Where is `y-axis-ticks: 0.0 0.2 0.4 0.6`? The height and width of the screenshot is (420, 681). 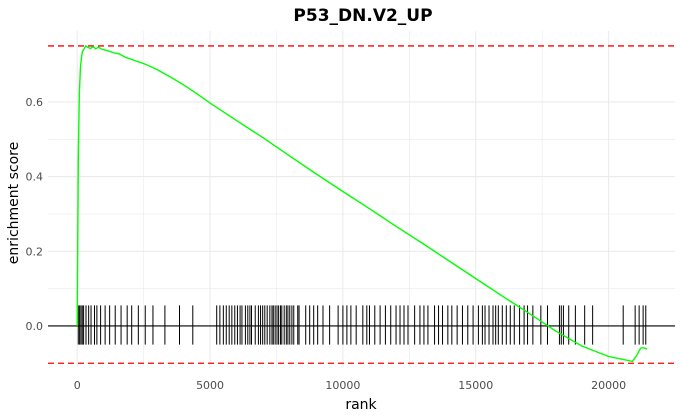 y-axis-ticks: 0.0 0.2 0.4 0.6 is located at coordinates (35, 214).